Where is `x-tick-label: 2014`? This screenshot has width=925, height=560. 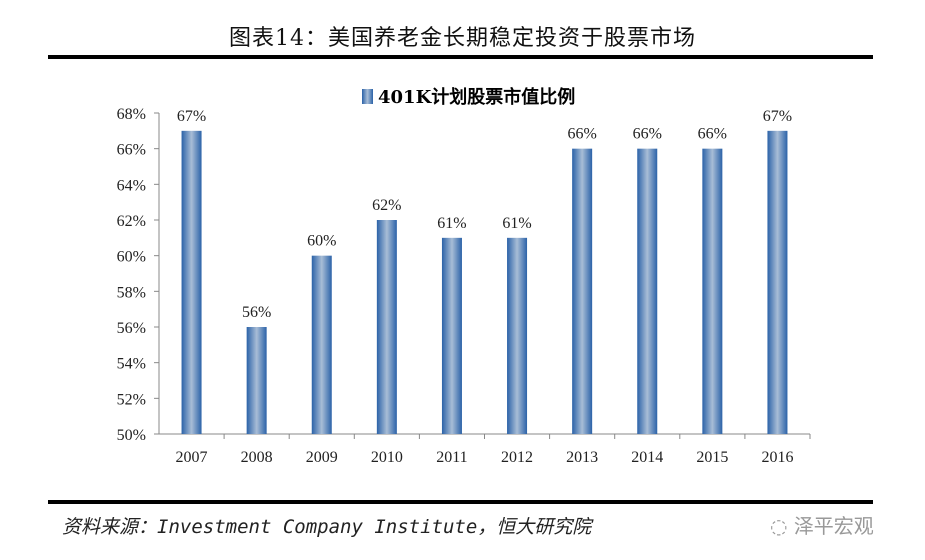
x-tick-label: 2014 is located at coordinates (647, 457).